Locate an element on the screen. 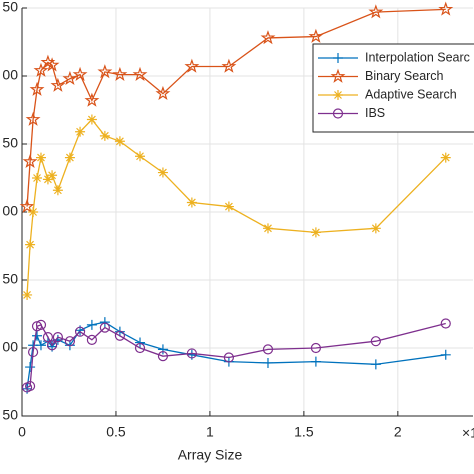 The width and height of the screenshot is (474, 474). x-tick-label: 0.5 is located at coordinates (116, 432).